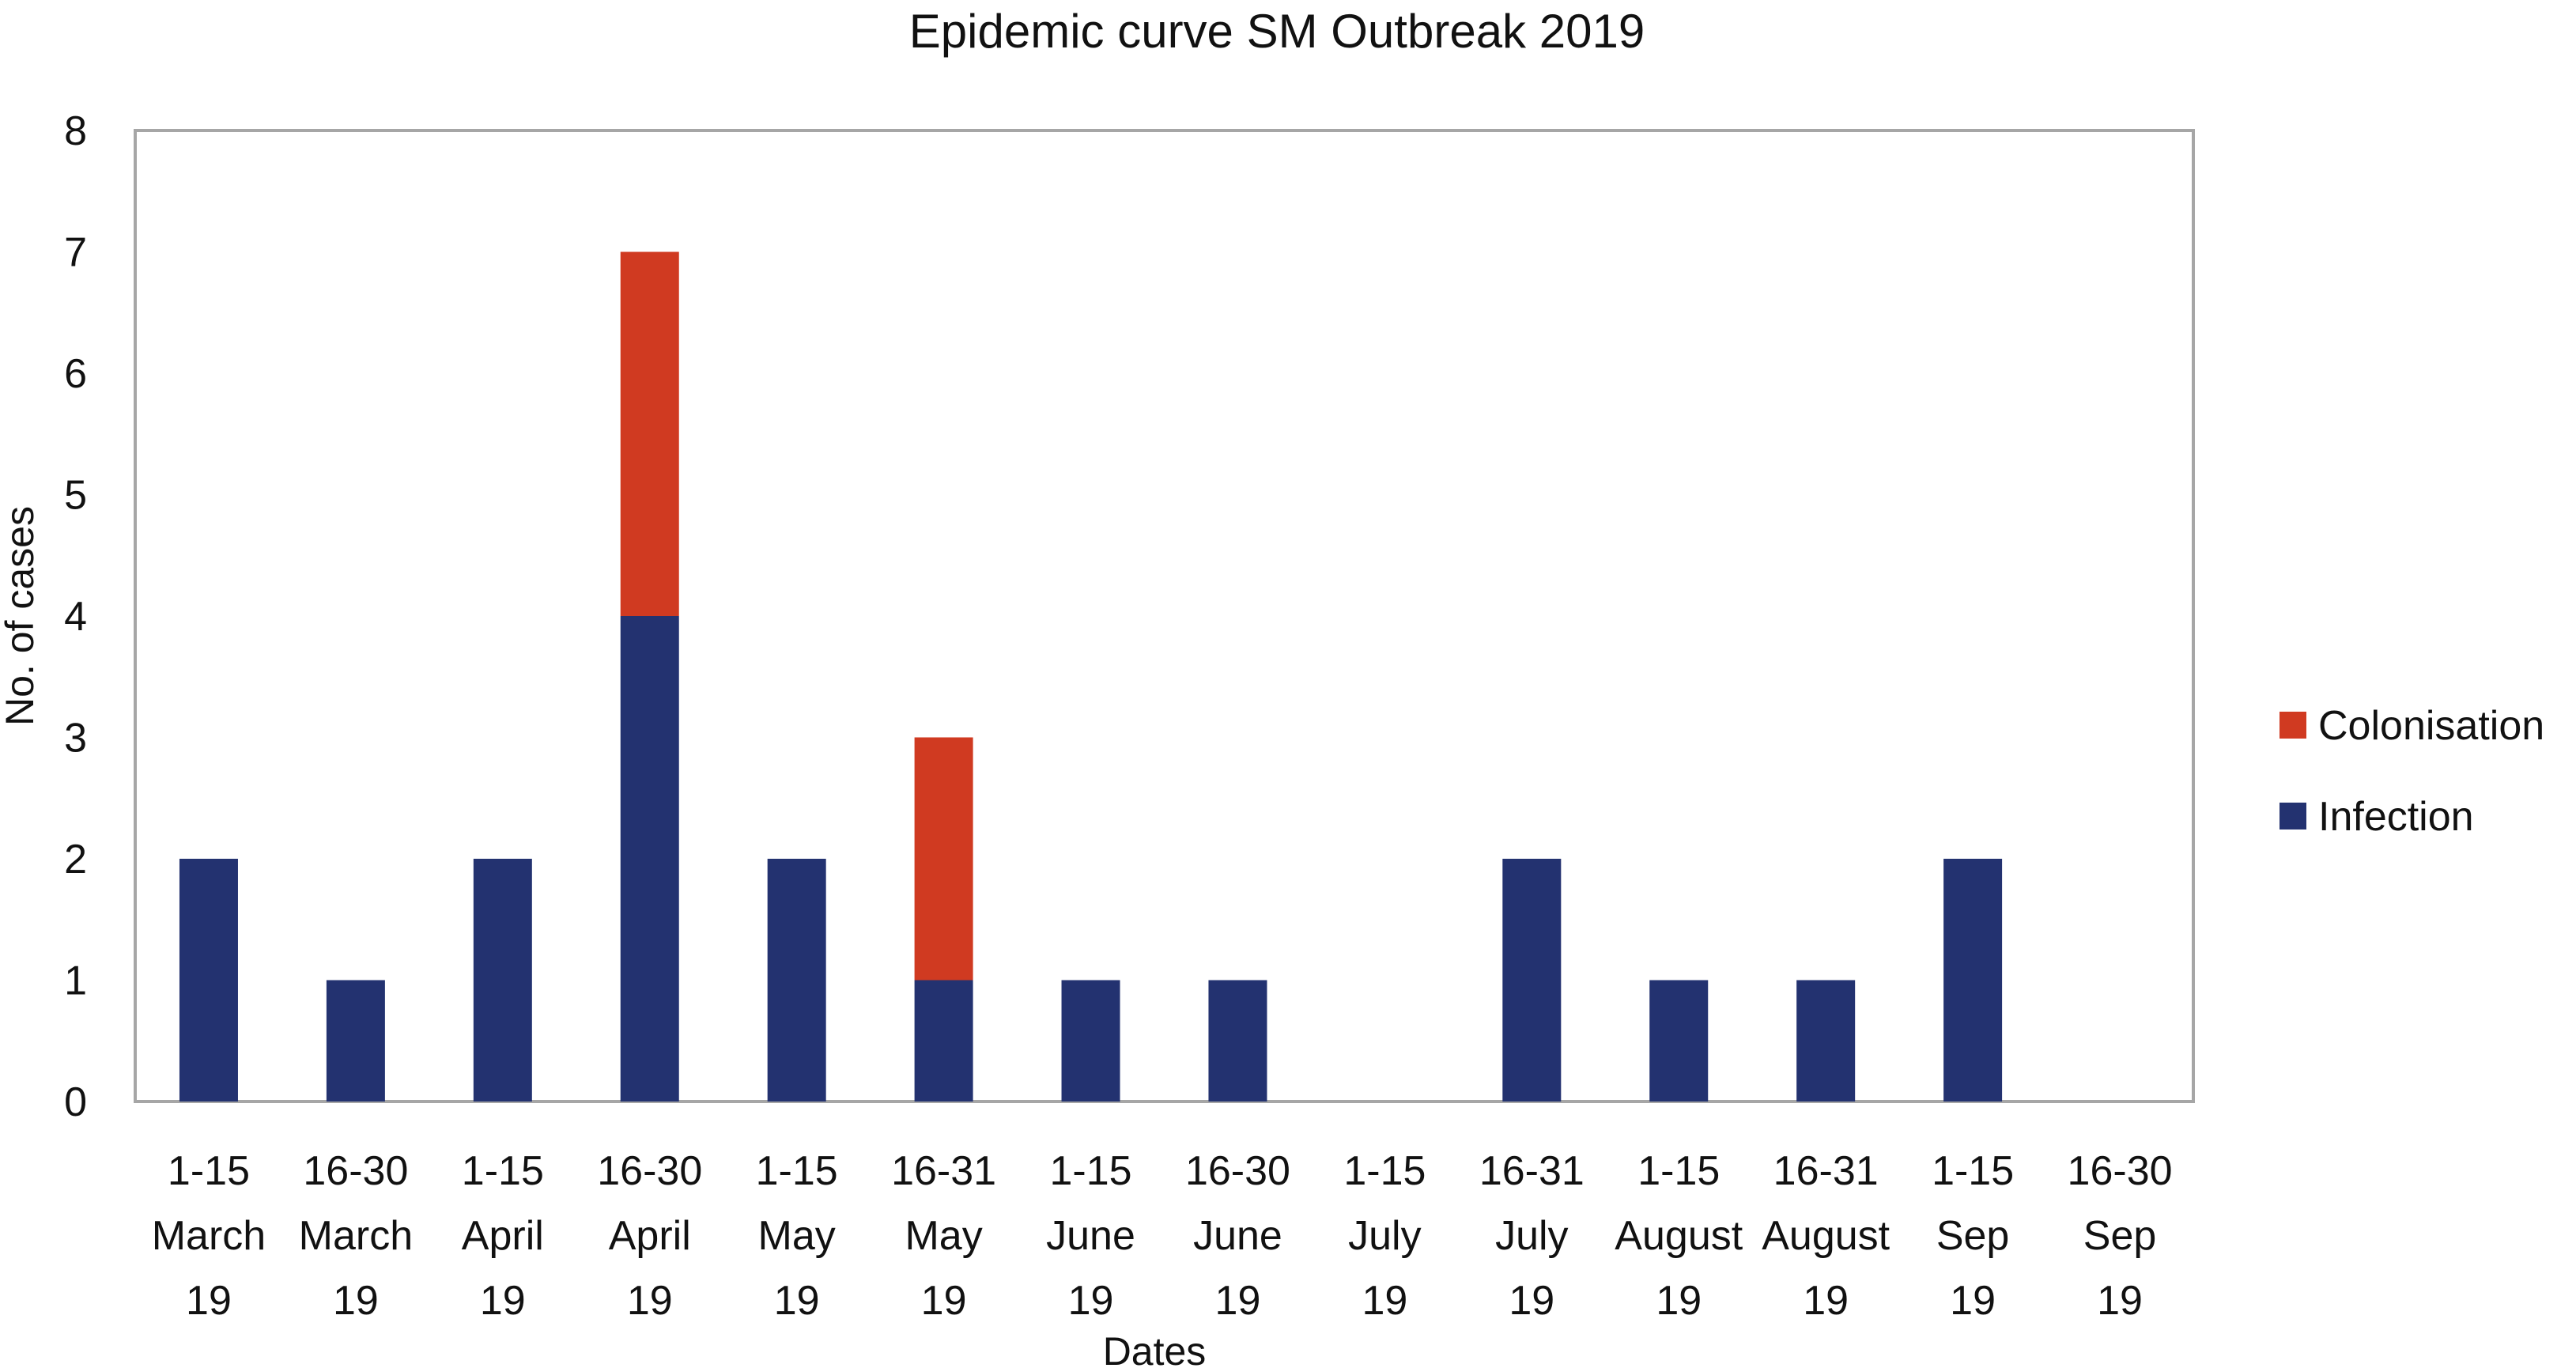 This screenshot has height=1368, width=2576. I want to click on legend: Colonisation Infection, so click(2411, 772).